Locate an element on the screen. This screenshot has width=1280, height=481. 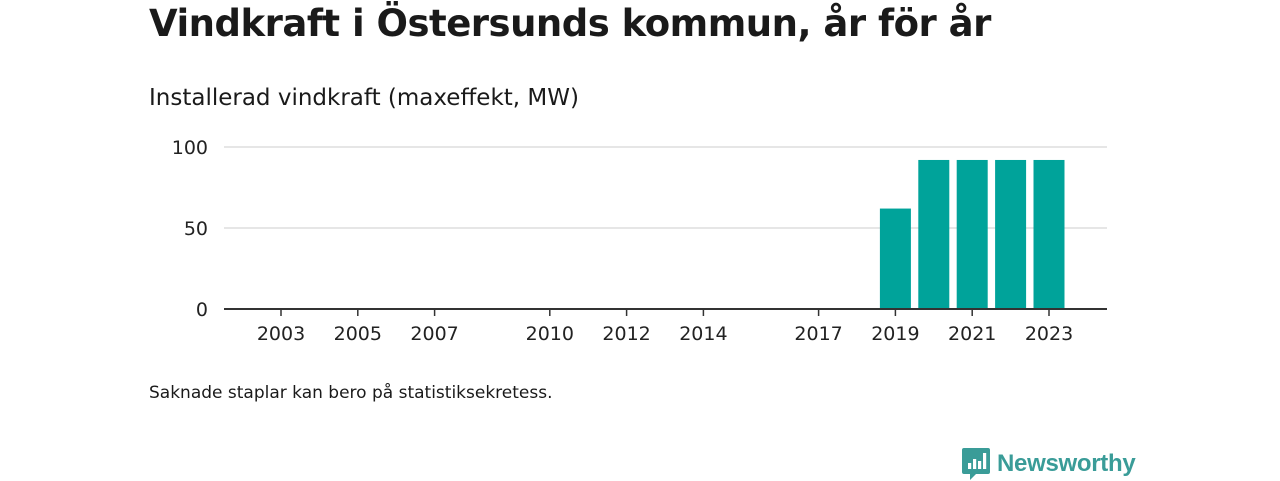
bar-2023 is located at coordinates (1049, 234).